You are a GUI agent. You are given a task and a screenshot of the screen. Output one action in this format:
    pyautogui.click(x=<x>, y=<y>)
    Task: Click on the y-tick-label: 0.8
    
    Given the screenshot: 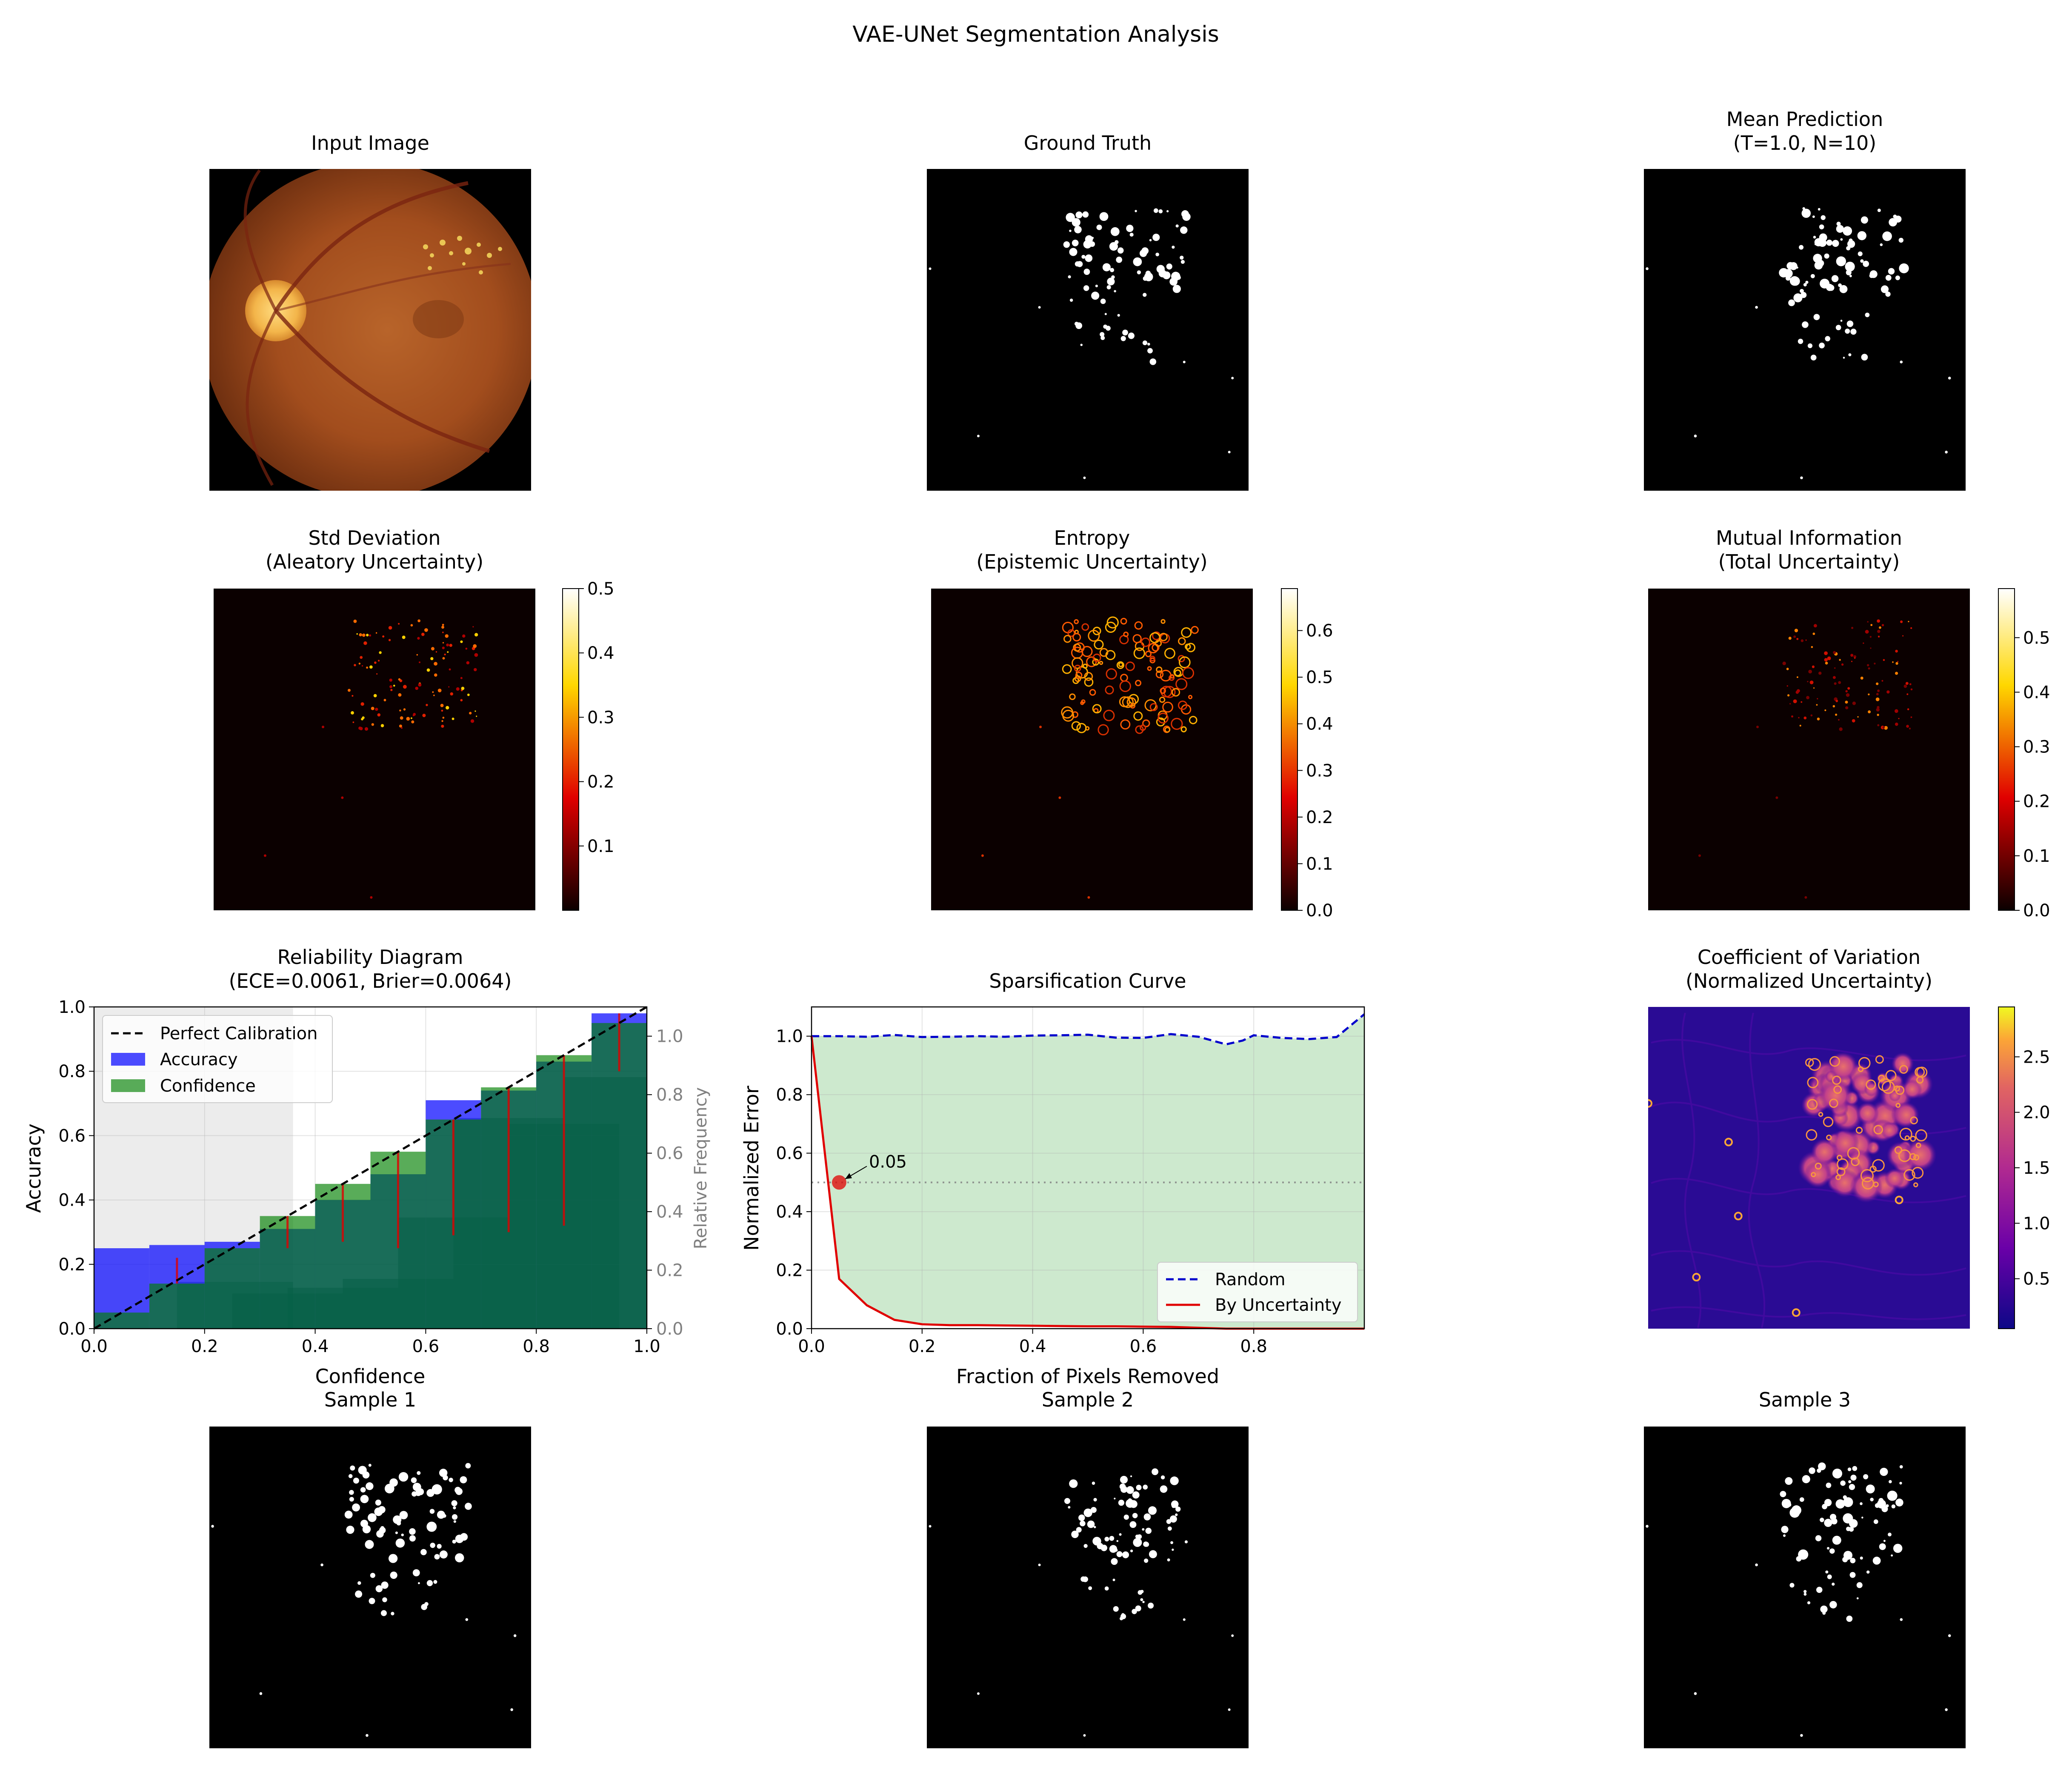 What is the action you would take?
    pyautogui.click(x=789, y=1095)
    